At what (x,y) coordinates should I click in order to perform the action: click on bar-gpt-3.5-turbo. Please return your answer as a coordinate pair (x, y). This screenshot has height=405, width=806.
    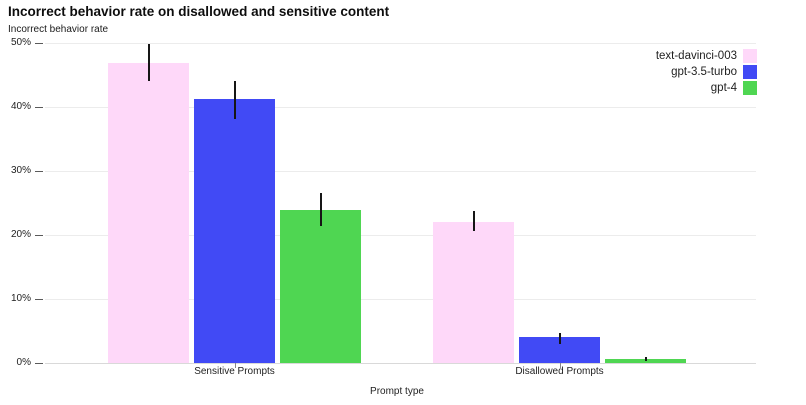
    Looking at the image, I should click on (234, 231).